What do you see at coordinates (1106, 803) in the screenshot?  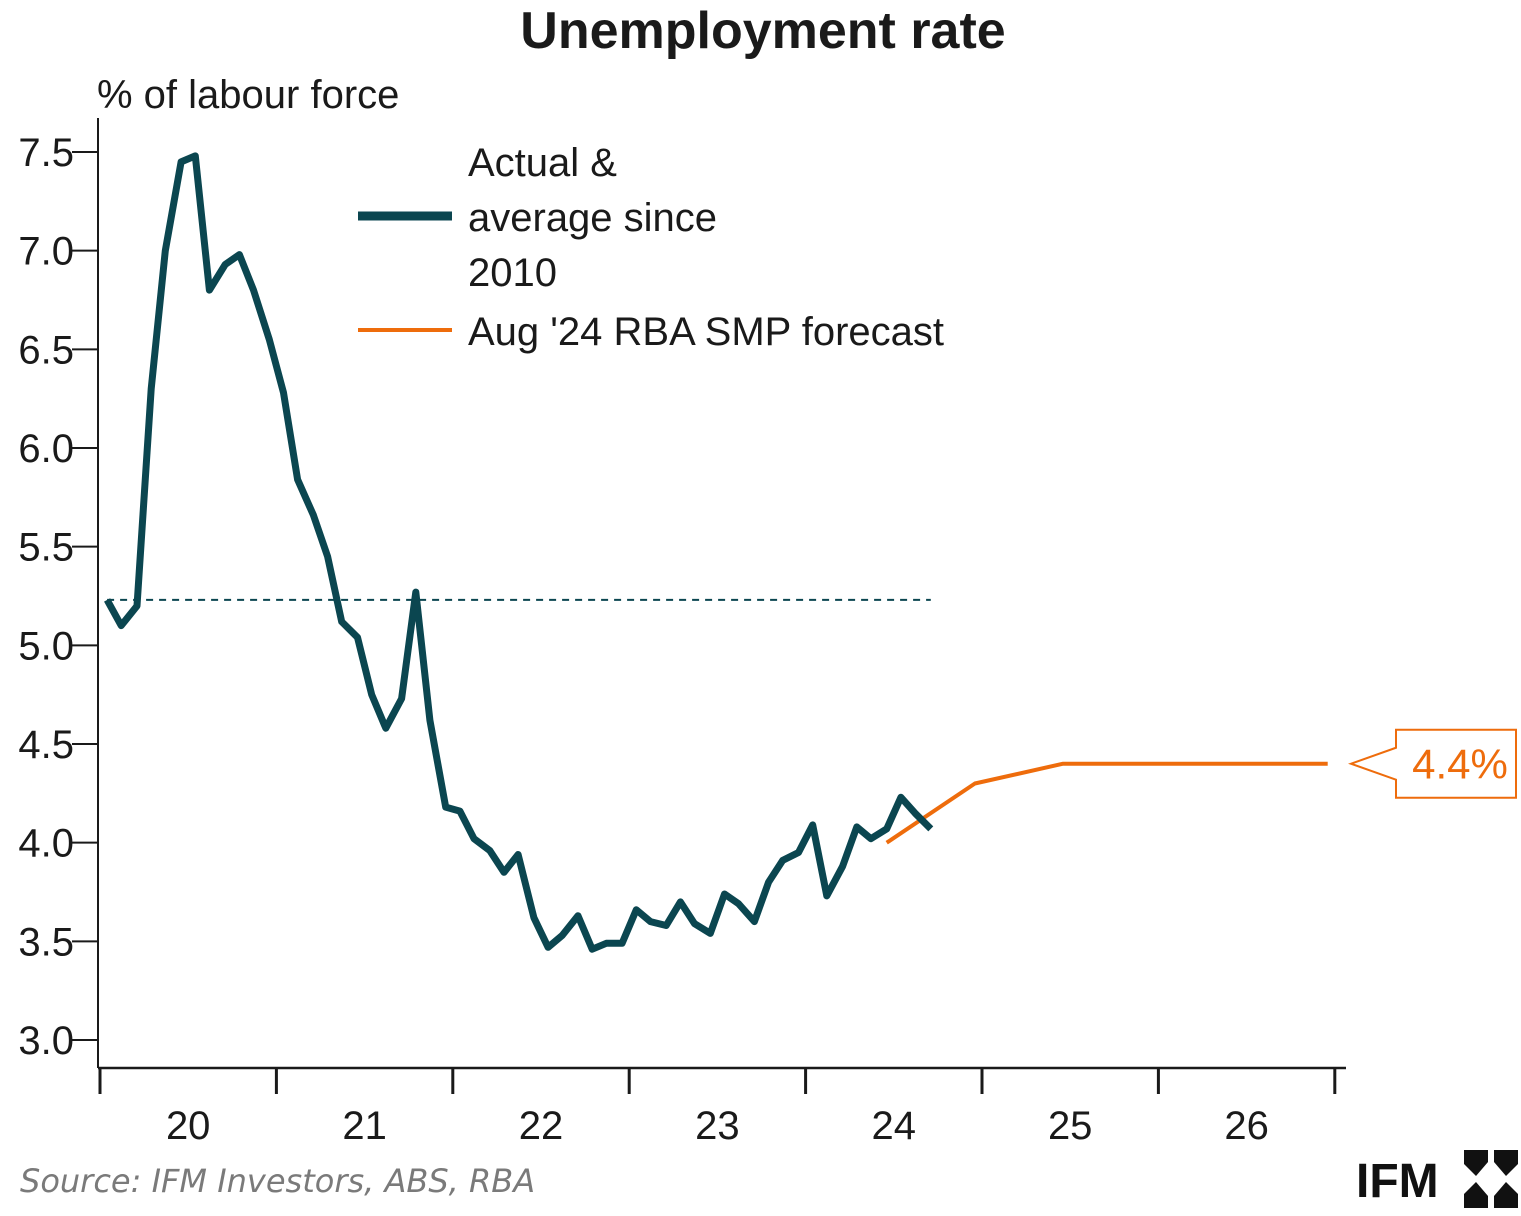 I see `forecast-series-line` at bounding box center [1106, 803].